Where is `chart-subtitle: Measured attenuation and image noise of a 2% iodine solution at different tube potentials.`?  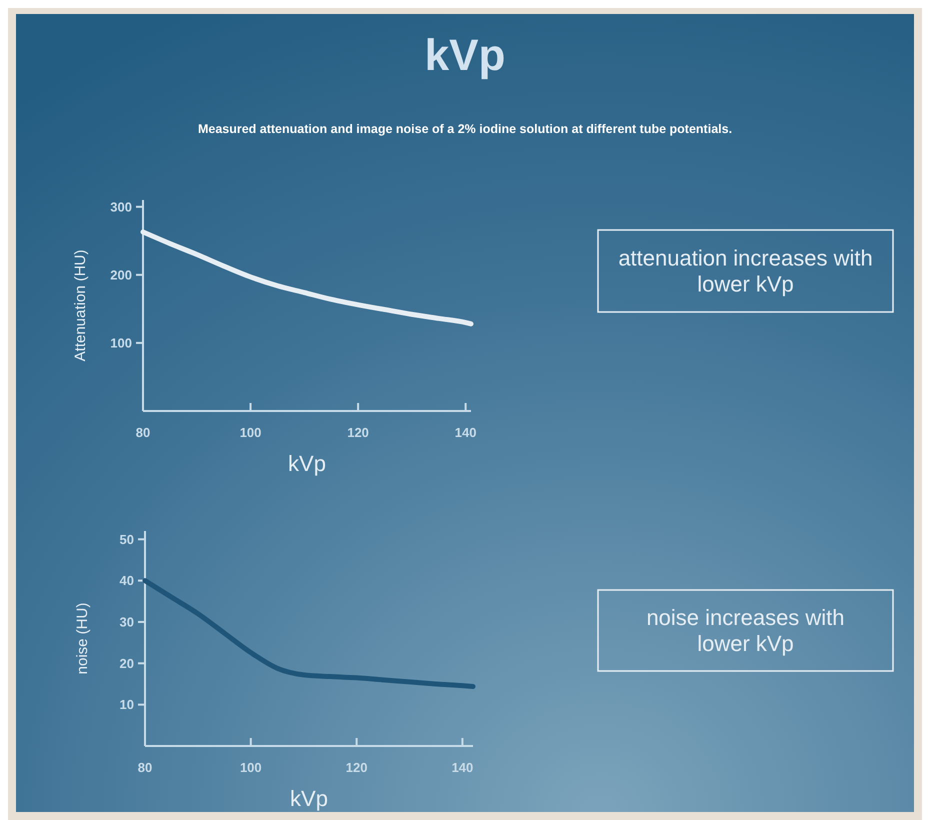
chart-subtitle: Measured attenuation and image noise of a 2% iodine solution at different tube potentials. is located at coordinates (465, 129).